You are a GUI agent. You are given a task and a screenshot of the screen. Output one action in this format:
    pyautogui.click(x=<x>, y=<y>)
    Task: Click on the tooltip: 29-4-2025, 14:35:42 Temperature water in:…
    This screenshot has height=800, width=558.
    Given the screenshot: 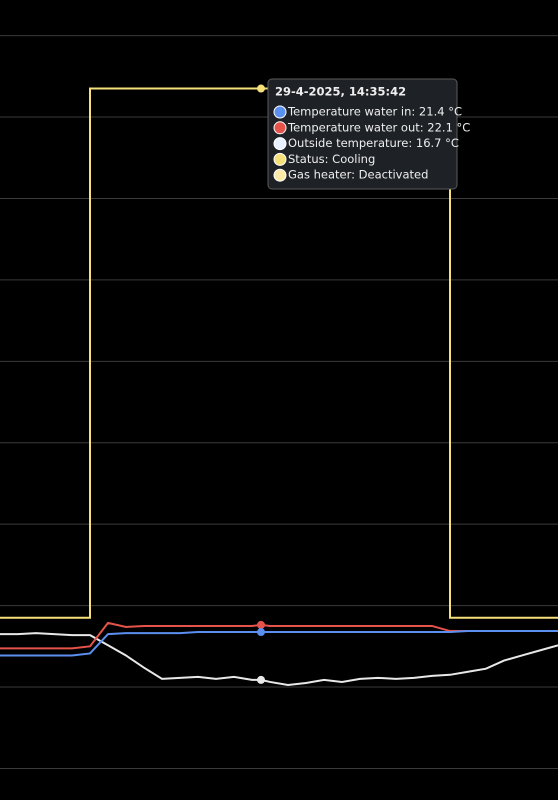 What is the action you would take?
    pyautogui.click(x=368, y=134)
    